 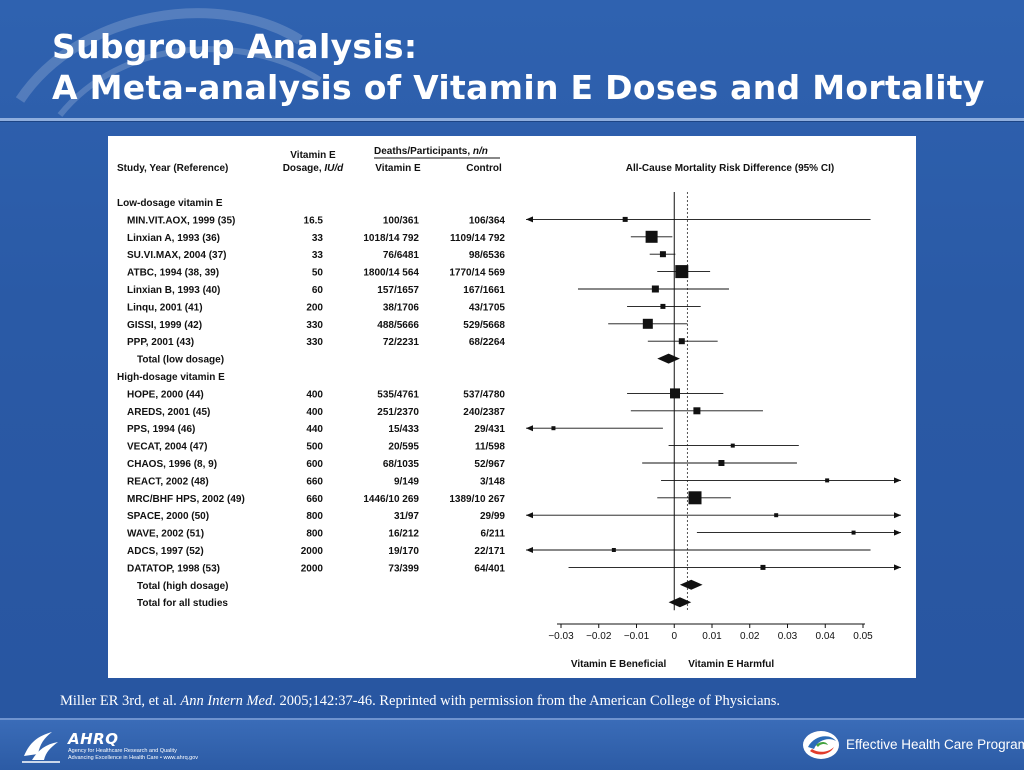 What do you see at coordinates (403, 534) in the screenshot?
I see `study-vitamin-e-deaths: 16/212` at bounding box center [403, 534].